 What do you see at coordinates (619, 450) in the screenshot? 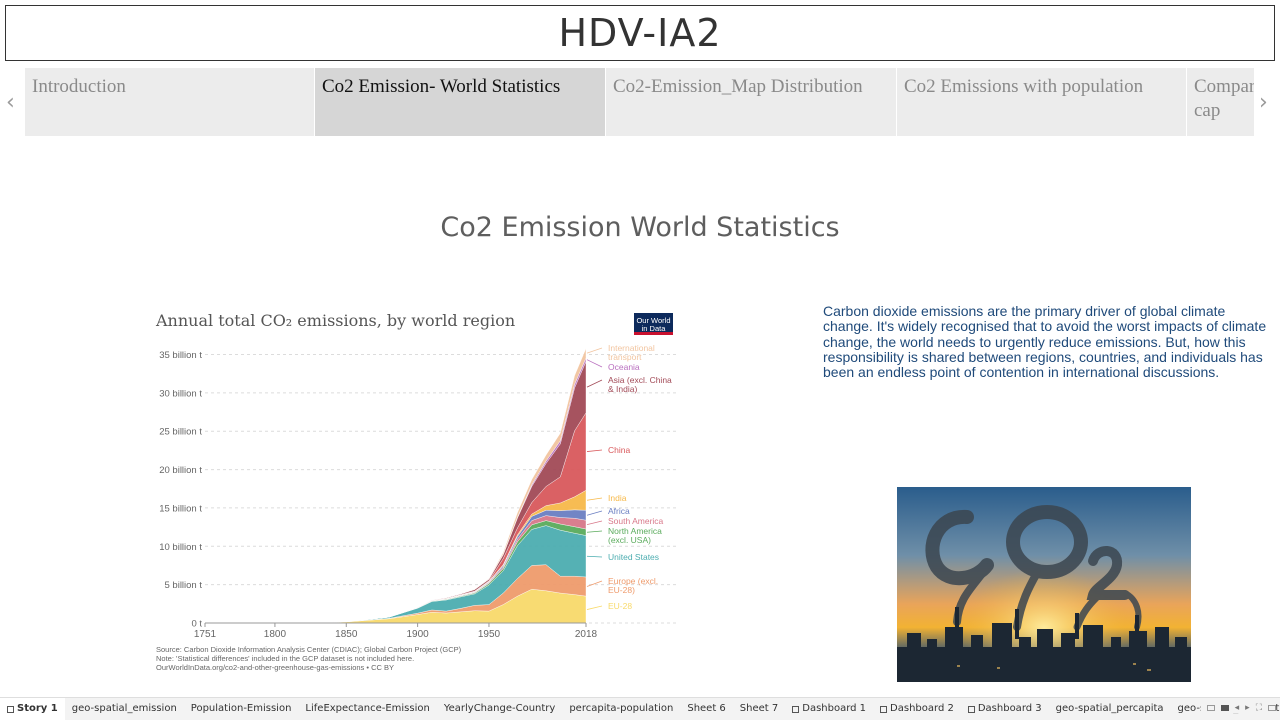
I see `legend-label: China` at bounding box center [619, 450].